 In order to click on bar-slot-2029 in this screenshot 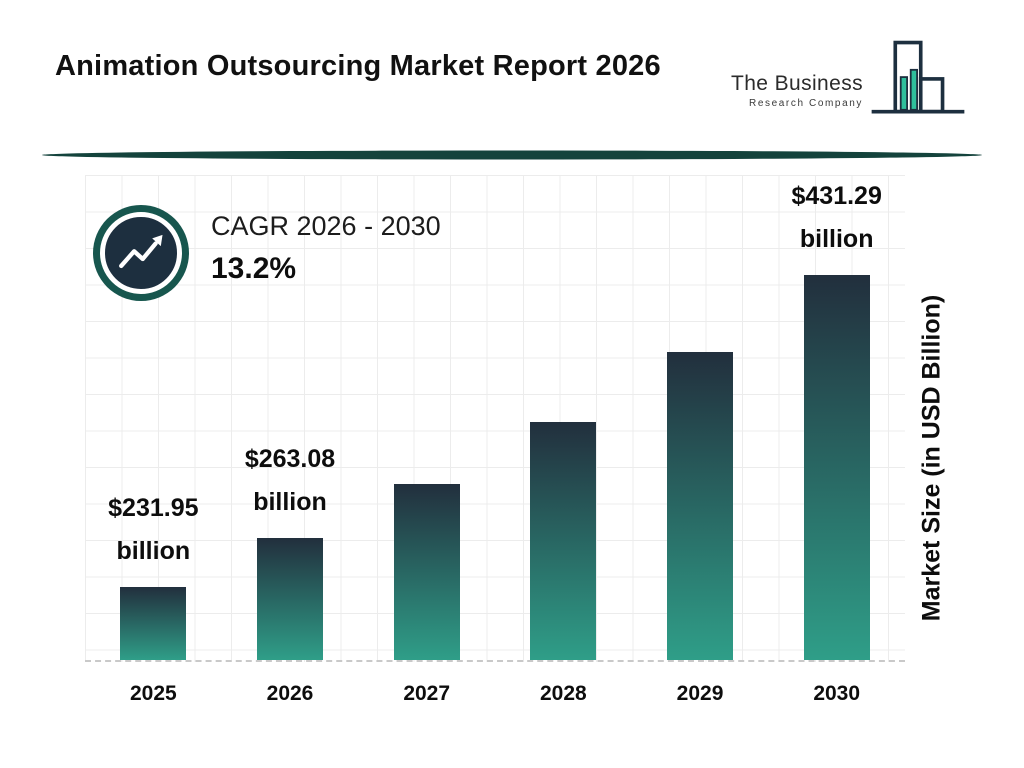, I will do `click(700, 417)`.